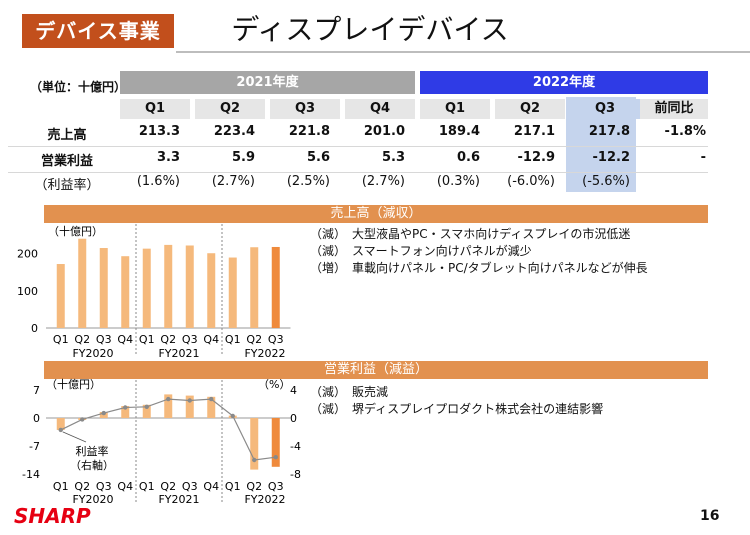 The image size is (750, 535). I want to click on table-cell: (0.3%), so click(458, 181).